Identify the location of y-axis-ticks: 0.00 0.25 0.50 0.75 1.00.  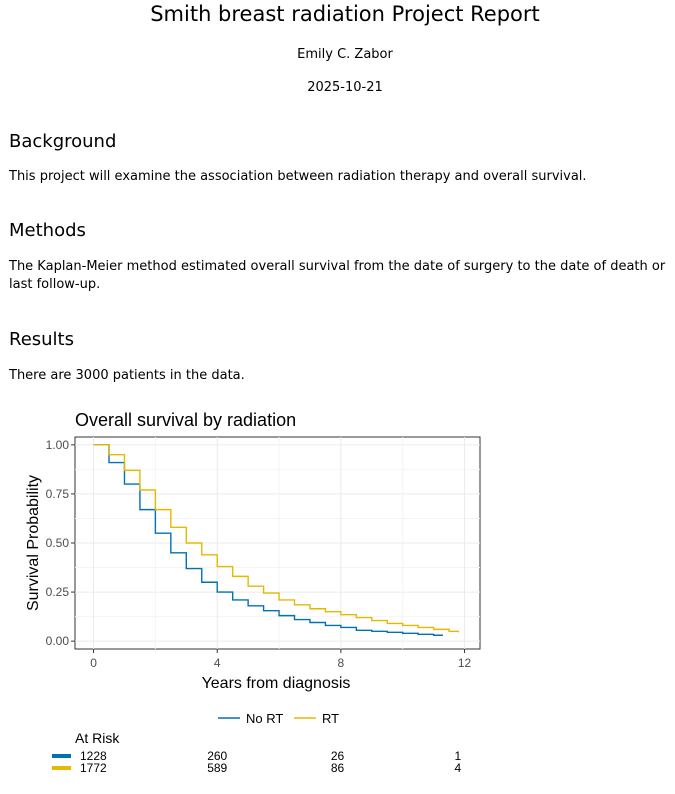
(60, 543).